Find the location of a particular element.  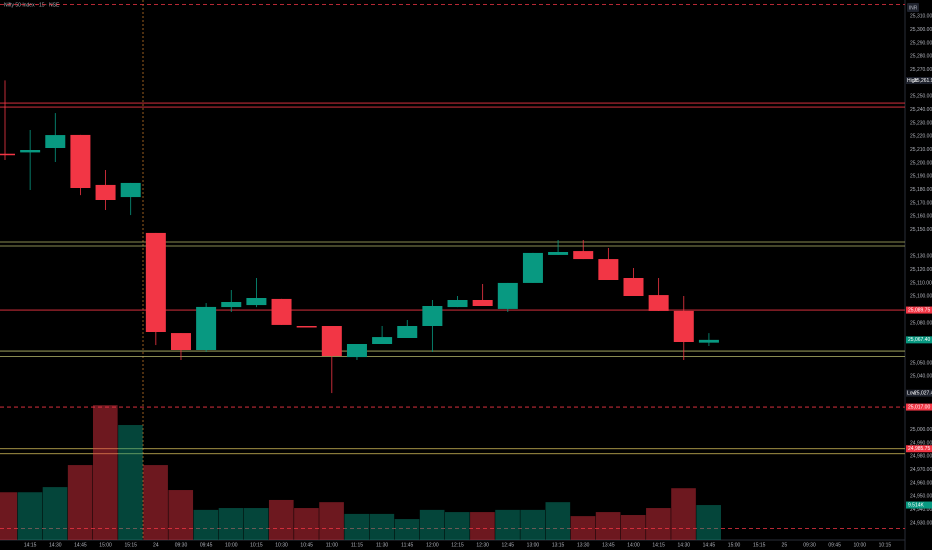

y-tick-label: 24,940.00 is located at coordinates (921, 510).